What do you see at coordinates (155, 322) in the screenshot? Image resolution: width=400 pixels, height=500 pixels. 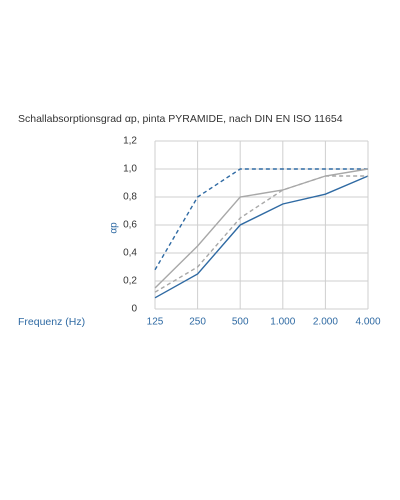 I see `x-tick-label: 125` at bounding box center [155, 322].